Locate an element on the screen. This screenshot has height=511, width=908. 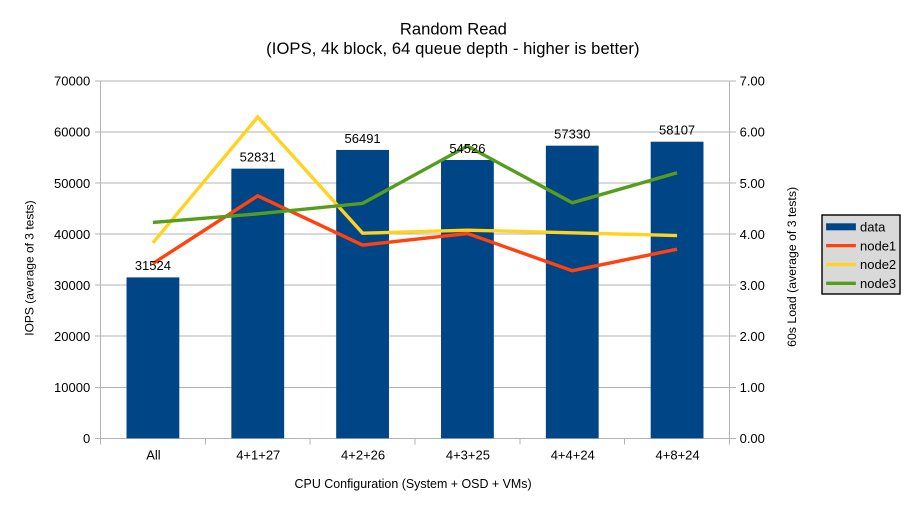
svg-text:CPU Configuration (System + OS: CPU Configuration (System + OSD + VMs) is located at coordinates (413, 484).